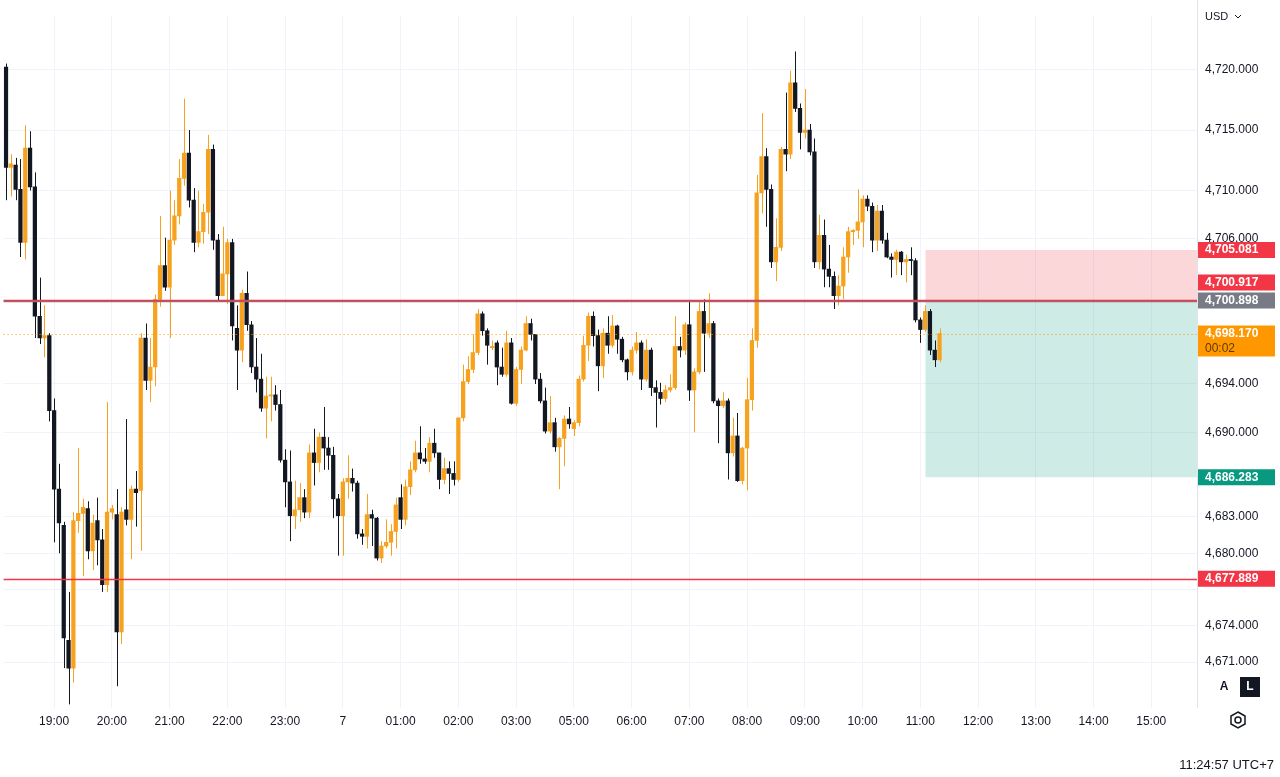 The image size is (1280, 777). What do you see at coordinates (1232, 476) in the screenshot?
I see `band-label: 4,686.283` at bounding box center [1232, 476].